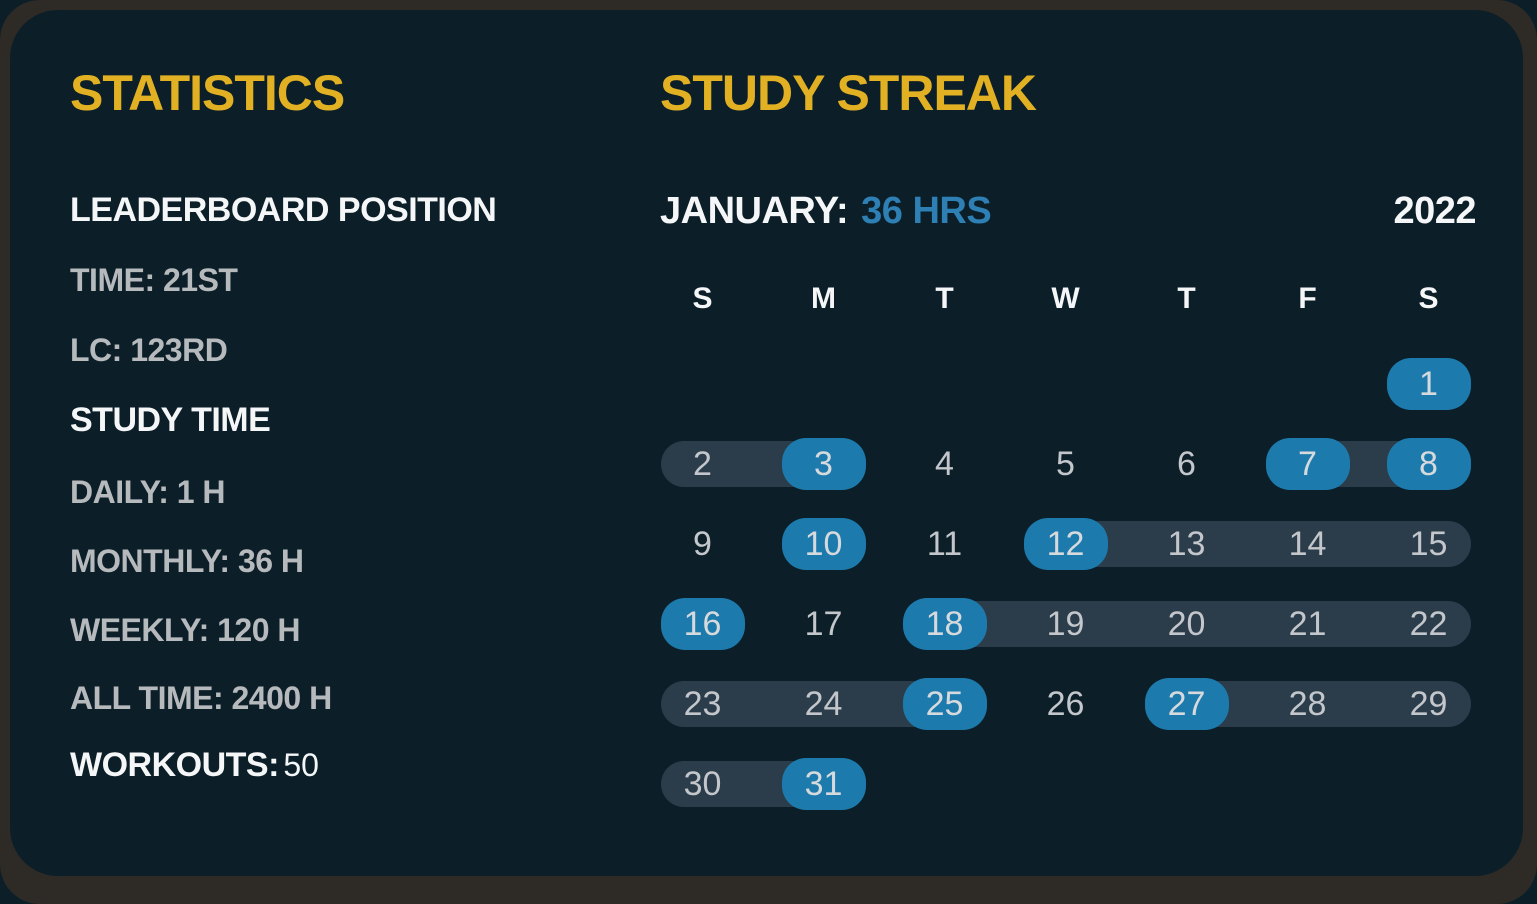 This screenshot has width=1537, height=904. Describe the element at coordinates (201, 698) in the screenshot. I see `study-time-alltime: ALL TIME: 2400 H` at that location.